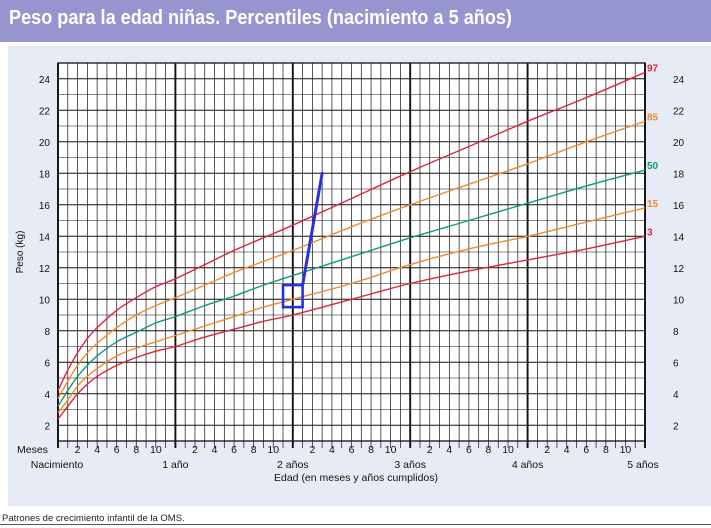 Image resolution: width=711 pixels, height=528 pixels. I want to click on y-tick-label: 18, so click(45, 174).